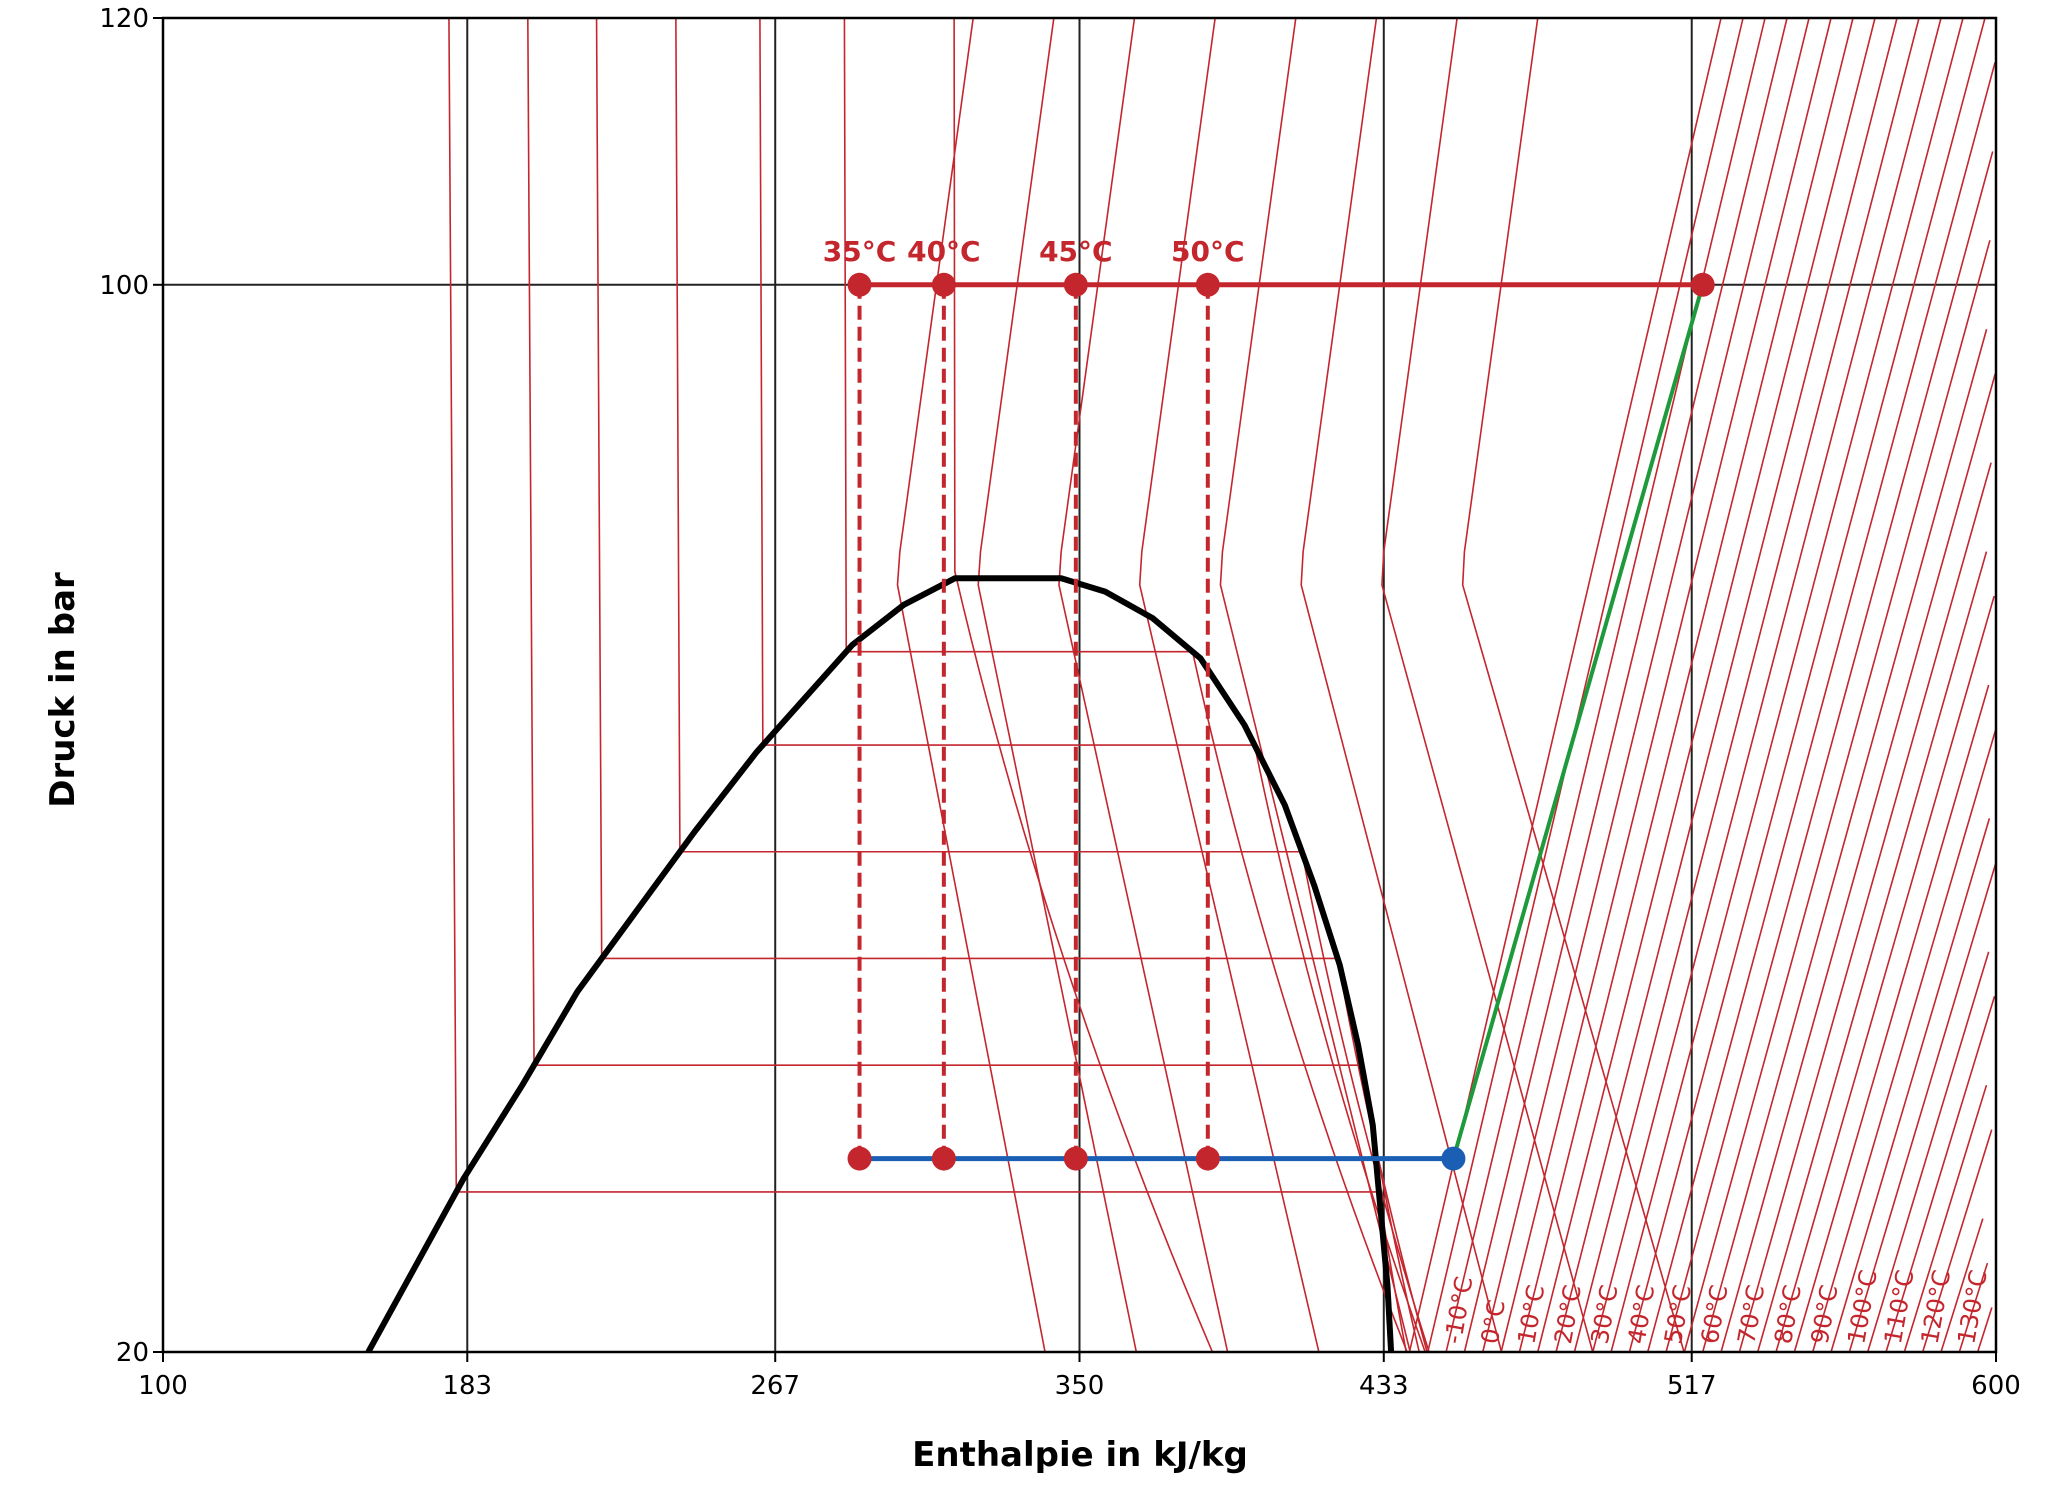 The width and height of the screenshot is (2046, 1508). I want to click on compression-line, so click(1578, 722).